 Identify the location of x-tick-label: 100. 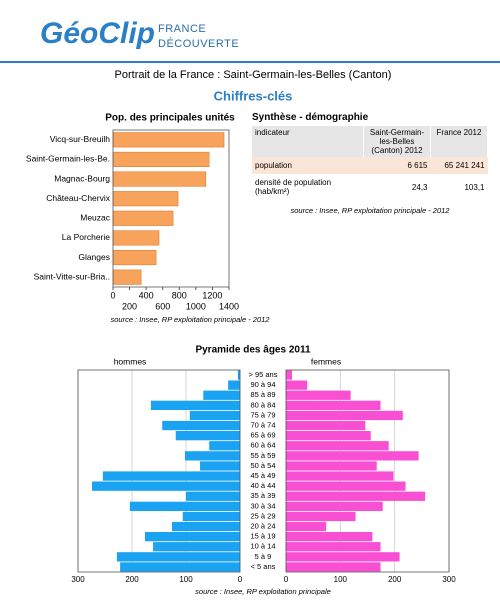
(341, 579).